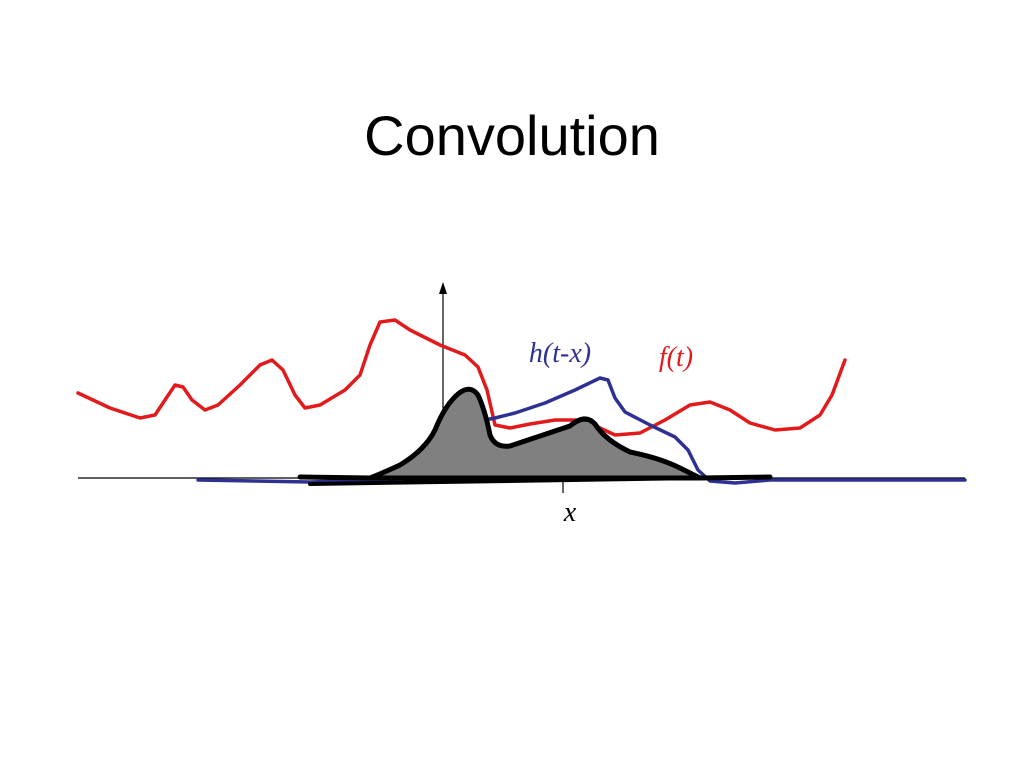  I want to click on x-label: x, so click(570, 512).